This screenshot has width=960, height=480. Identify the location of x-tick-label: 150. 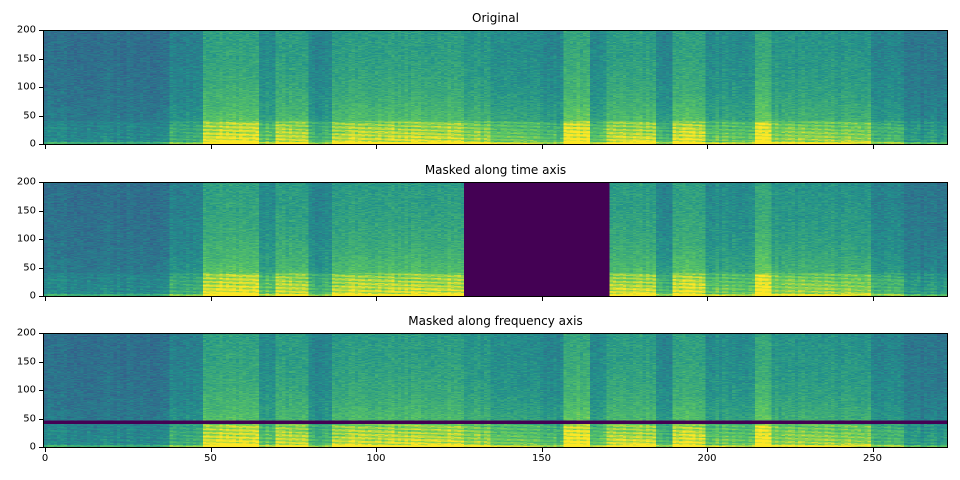
(541, 458).